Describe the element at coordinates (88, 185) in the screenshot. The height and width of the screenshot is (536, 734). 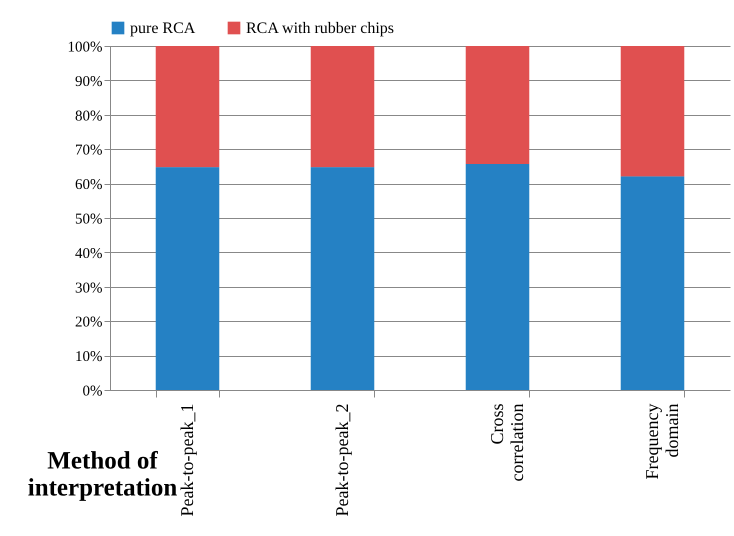
I see `y-tick-label: 60%` at that location.